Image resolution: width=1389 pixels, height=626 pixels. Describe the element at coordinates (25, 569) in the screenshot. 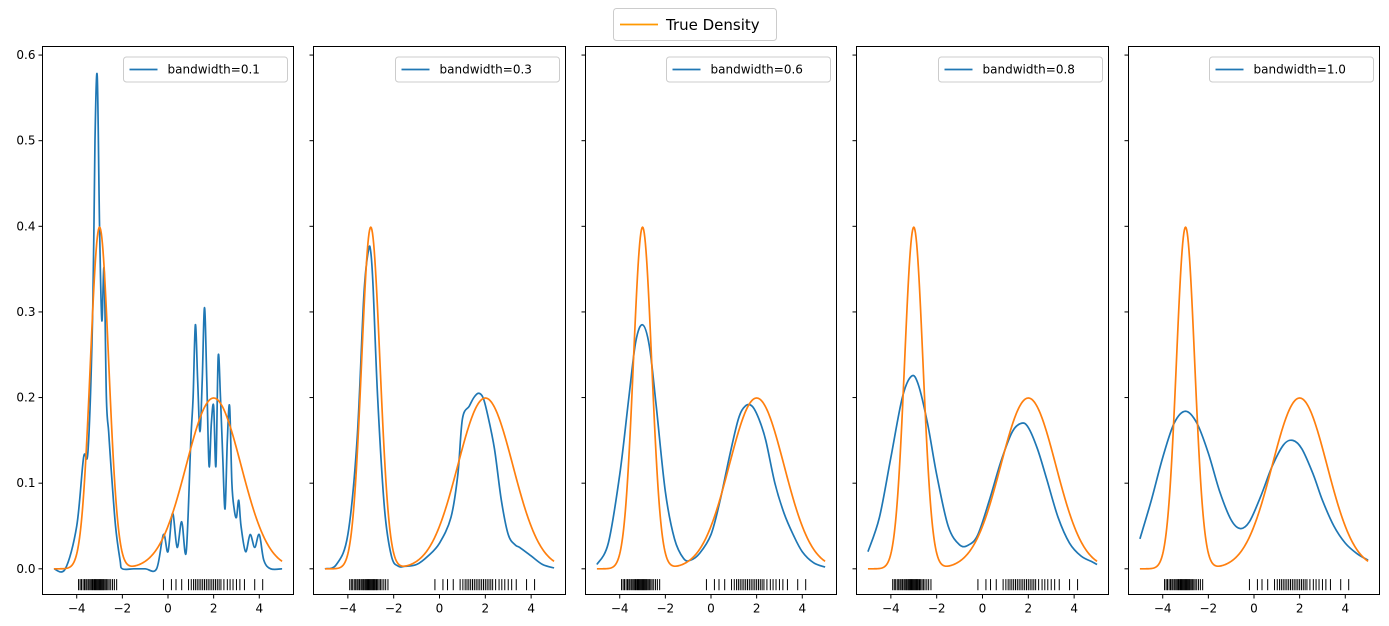

I see `y-tick-label: 0.0` at that location.